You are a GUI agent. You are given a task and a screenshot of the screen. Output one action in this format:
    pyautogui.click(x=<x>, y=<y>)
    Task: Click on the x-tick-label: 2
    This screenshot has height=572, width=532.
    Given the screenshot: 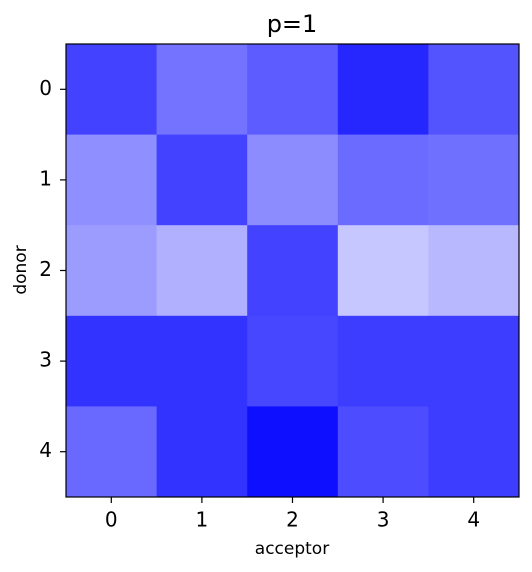 What is the action you would take?
    pyautogui.click(x=292, y=520)
    